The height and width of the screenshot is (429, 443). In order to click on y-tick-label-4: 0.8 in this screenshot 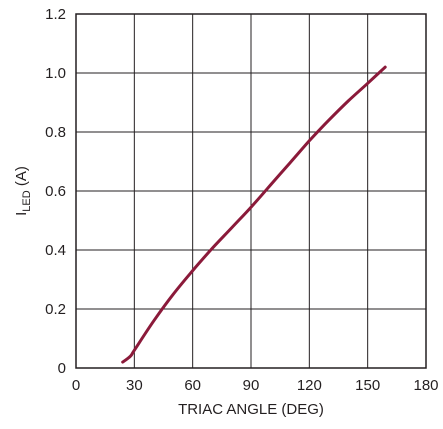, I will do `click(55, 132)`.